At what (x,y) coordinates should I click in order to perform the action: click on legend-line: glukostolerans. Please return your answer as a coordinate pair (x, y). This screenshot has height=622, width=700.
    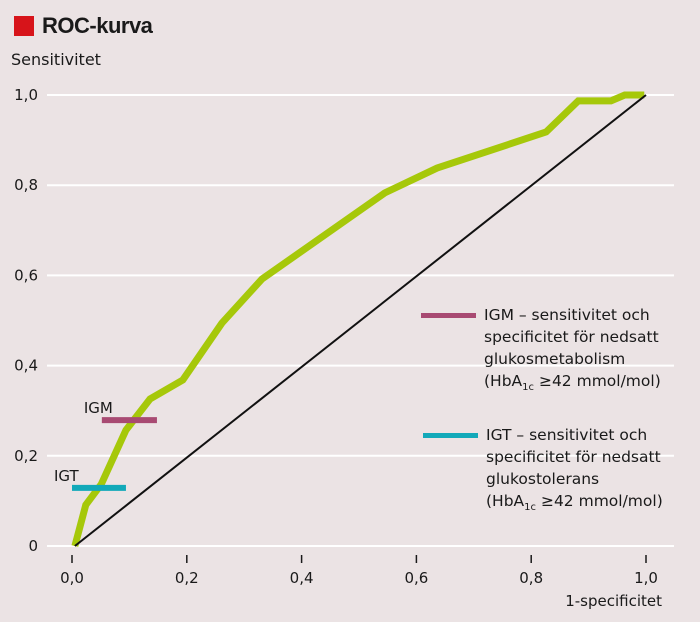
    Looking at the image, I should click on (543, 479).